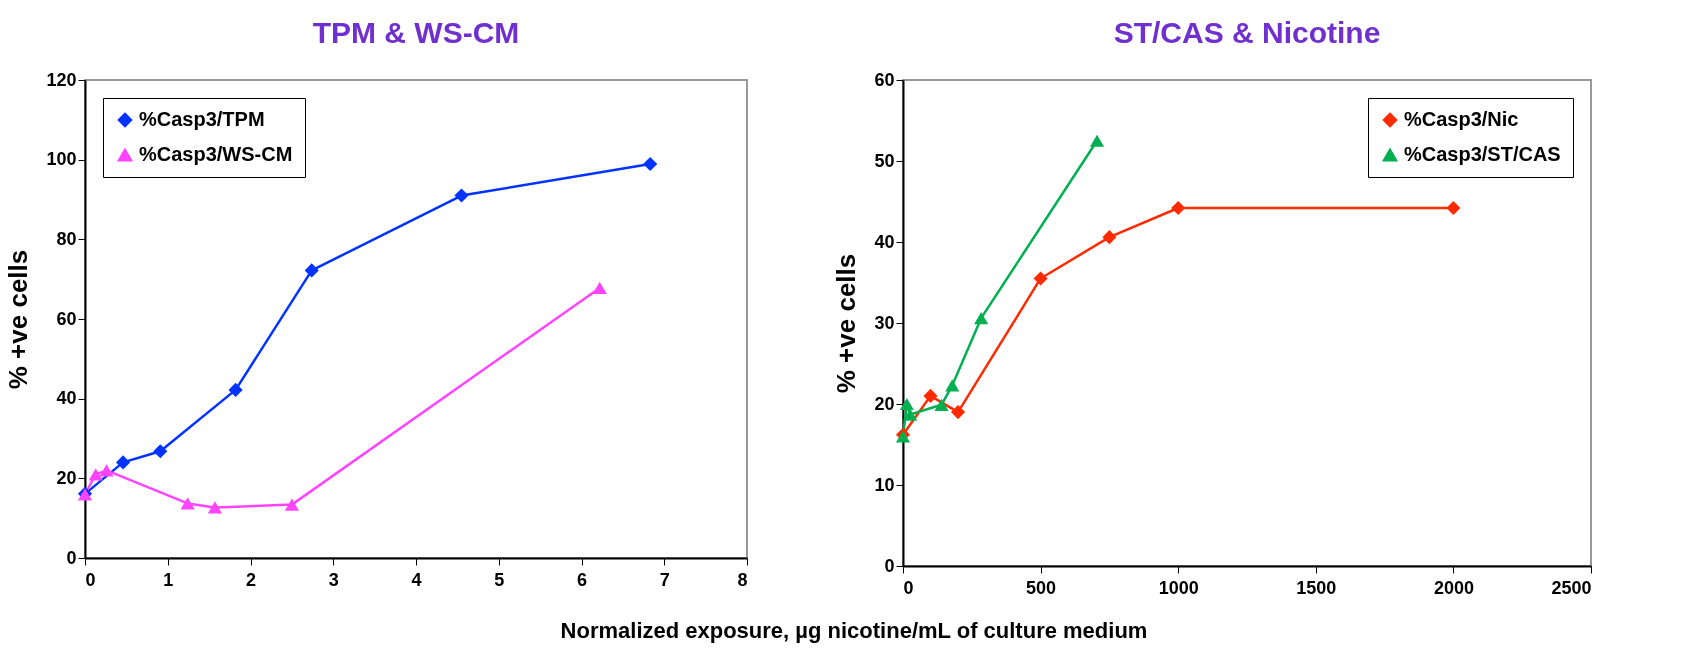  Describe the element at coordinates (1461, 119) in the screenshot. I see `legend-label: %Casp3/Nic` at that location.